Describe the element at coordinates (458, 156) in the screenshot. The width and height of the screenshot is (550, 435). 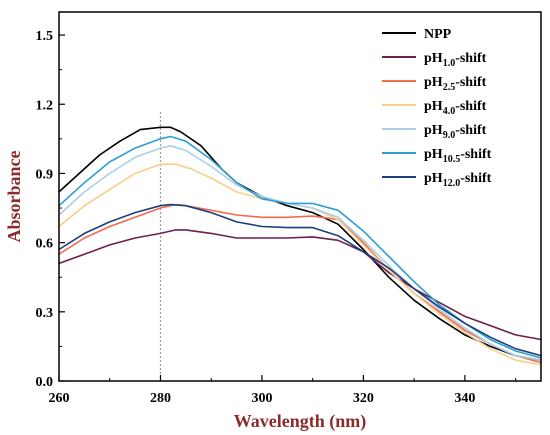
I see `legend-label: pH10.5-shift` at that location.